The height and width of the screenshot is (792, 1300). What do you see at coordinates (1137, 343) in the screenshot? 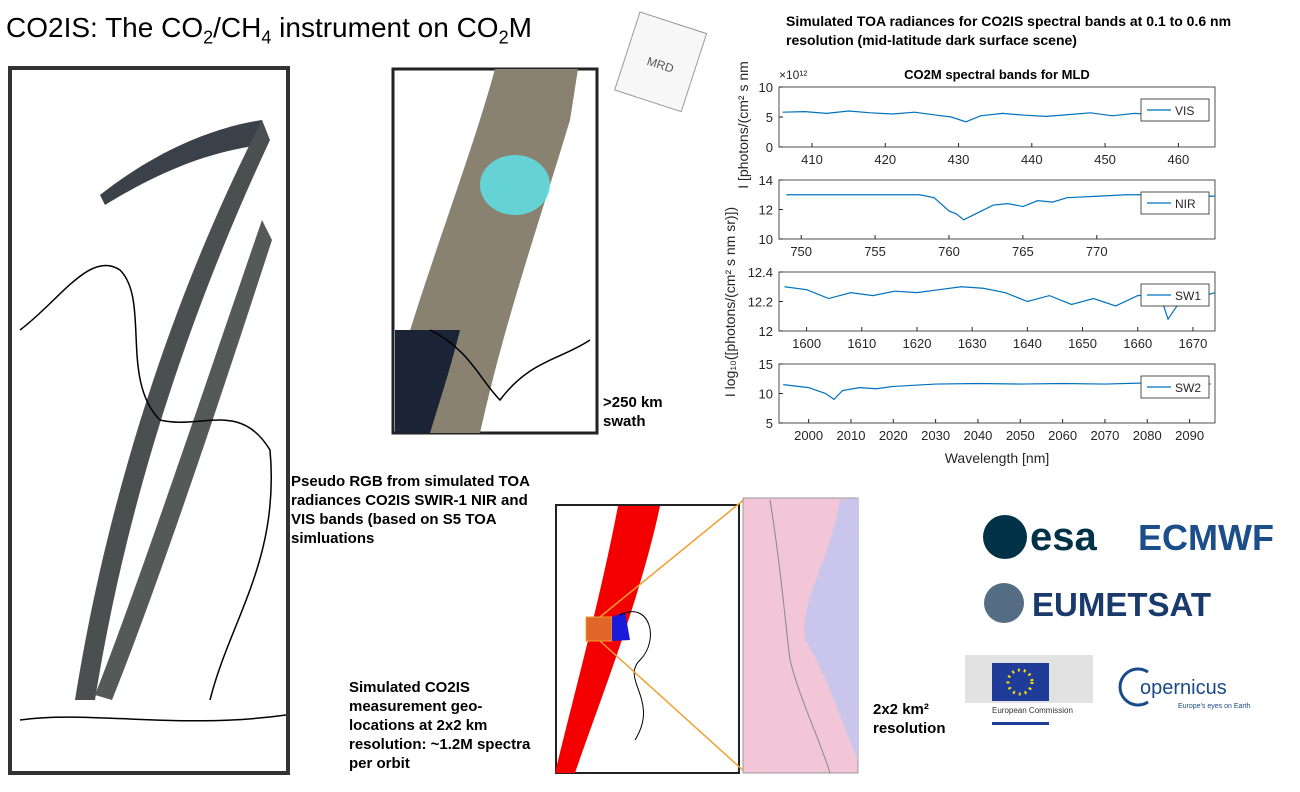
I see `x-tick-label: 1660` at bounding box center [1137, 343].